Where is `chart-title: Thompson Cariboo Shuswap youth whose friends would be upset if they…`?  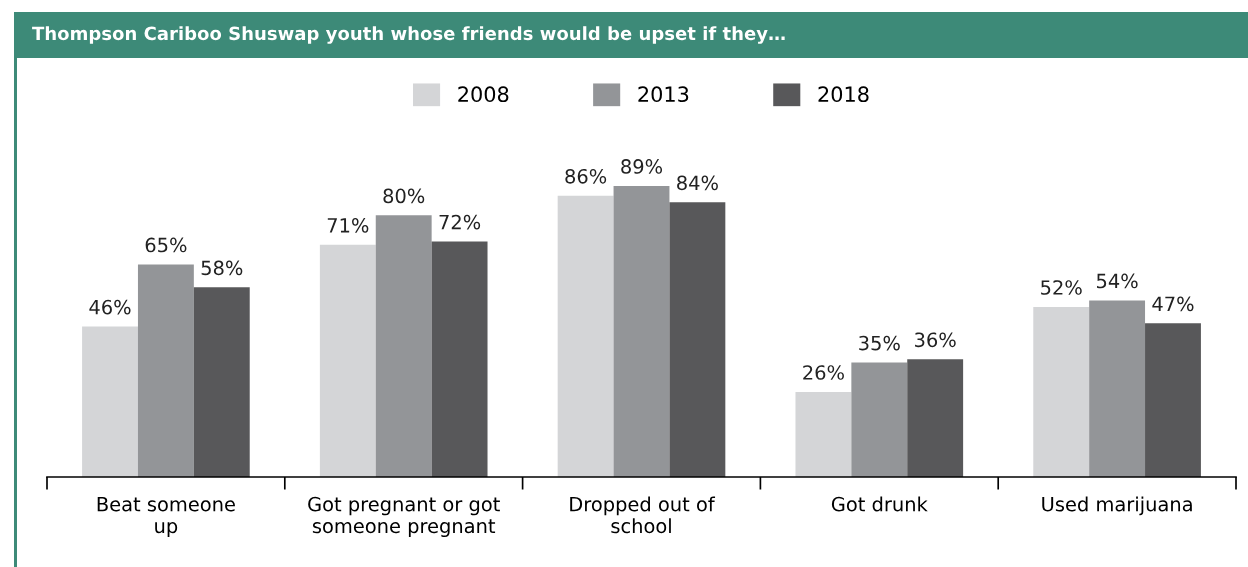
chart-title: Thompson Cariboo Shuswap youth whose friends would be upset if they… is located at coordinates (408, 35).